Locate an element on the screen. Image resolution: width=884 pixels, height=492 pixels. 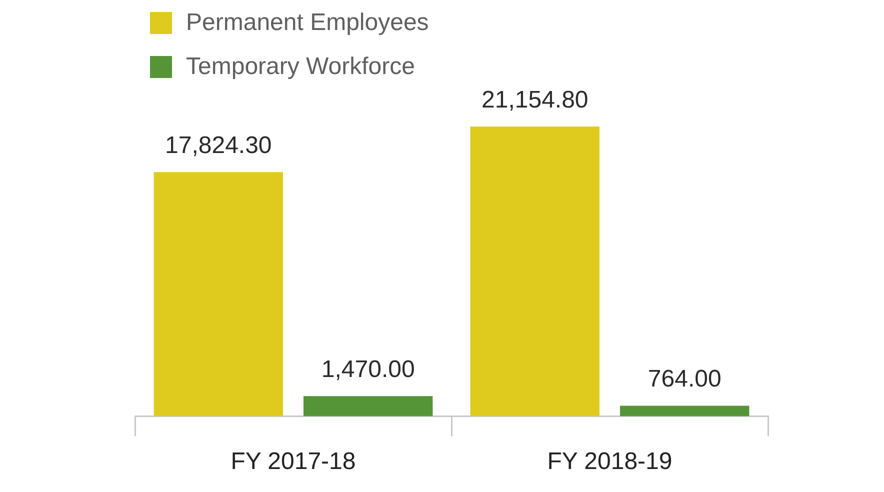
x-tick-label: FY 2017-18 is located at coordinates (293, 462).